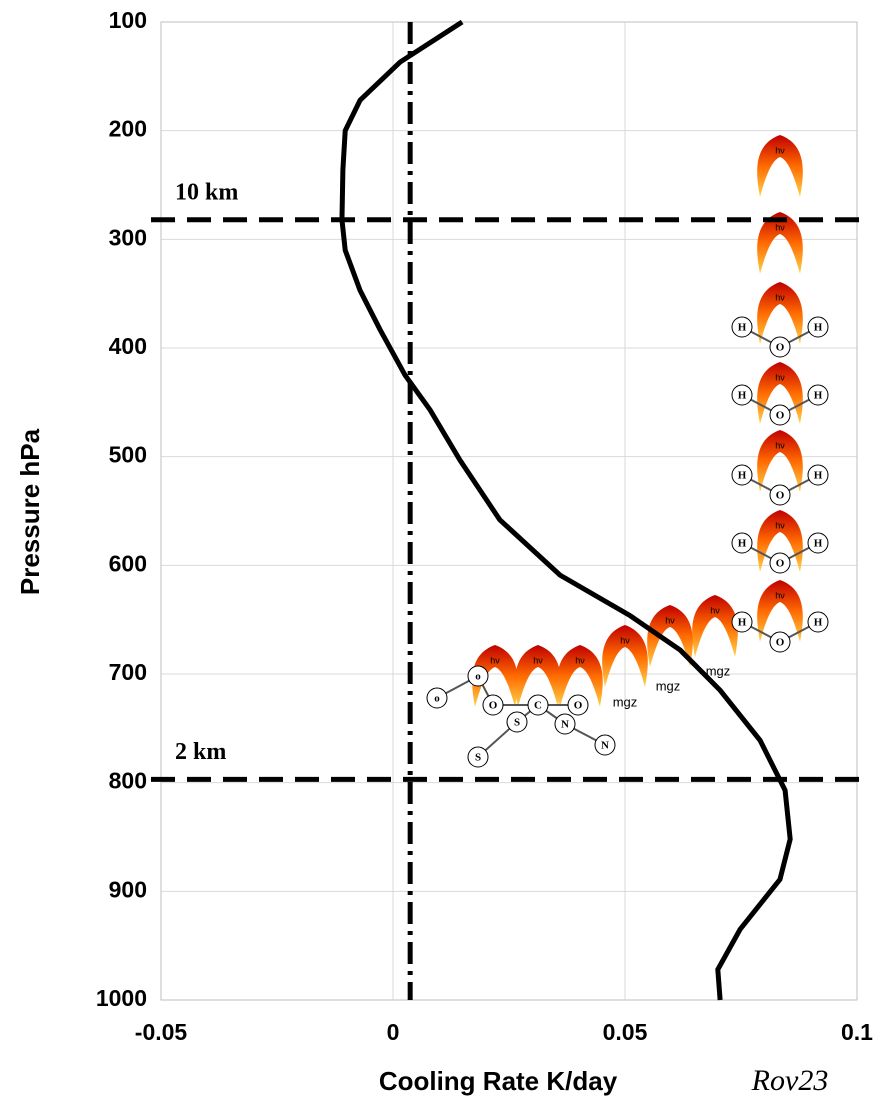  Describe the element at coordinates (498, 1081) in the screenshot. I see `x-axis-label: Cooling Rate K/day` at that location.